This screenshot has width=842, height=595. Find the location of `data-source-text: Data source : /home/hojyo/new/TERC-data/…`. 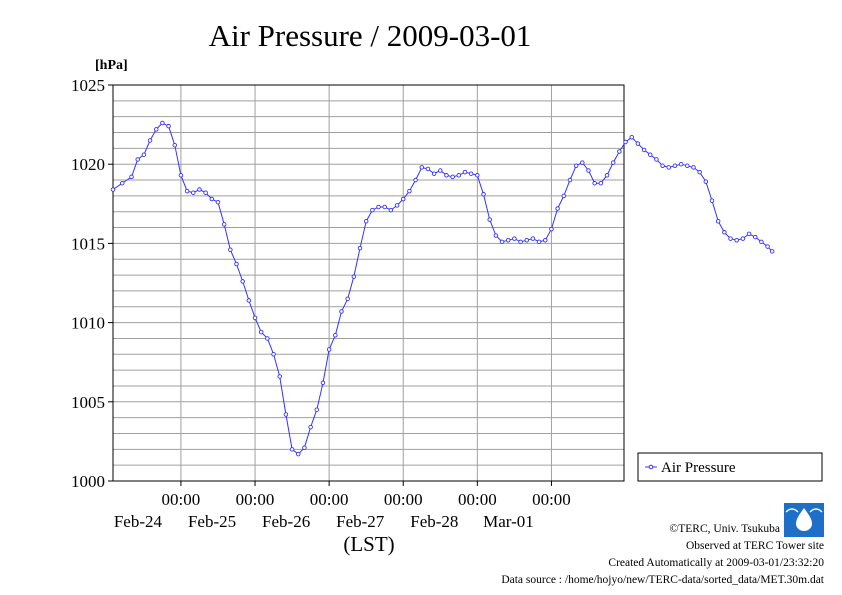

data-source-text: Data source : /home/hojyo/new/TERC-data/… is located at coordinates (662, 580).